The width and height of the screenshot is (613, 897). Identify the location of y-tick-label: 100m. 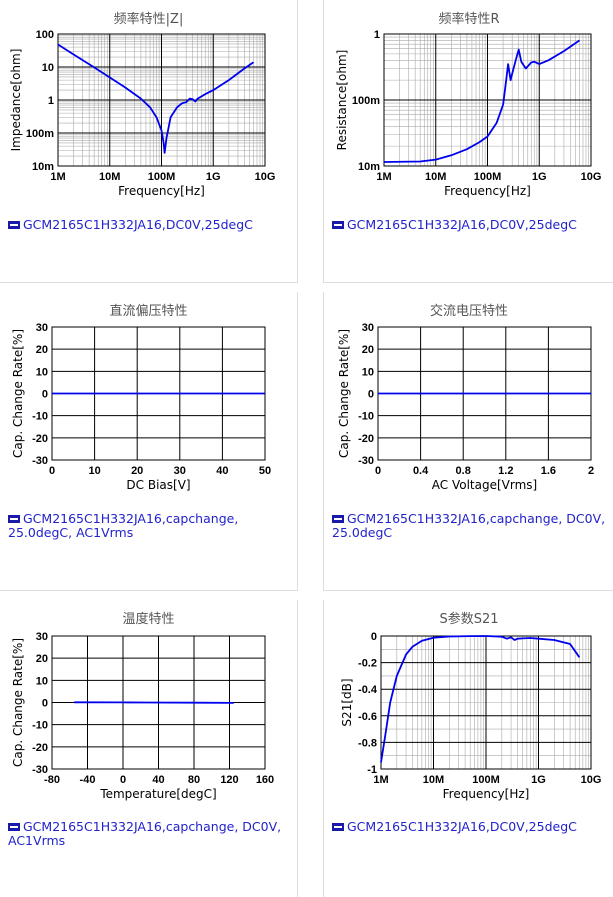
(40, 134).